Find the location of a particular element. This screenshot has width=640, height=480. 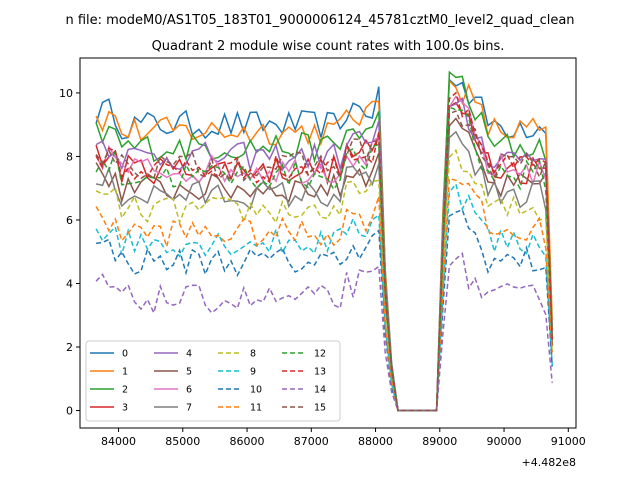

x-tick-label: 91000 is located at coordinates (568, 441).